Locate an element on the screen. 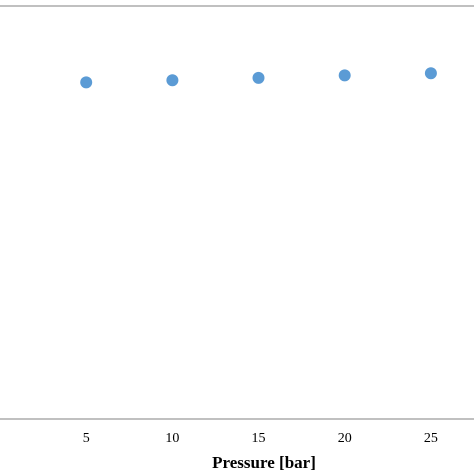  x-tick-label: 5 is located at coordinates (86, 438).